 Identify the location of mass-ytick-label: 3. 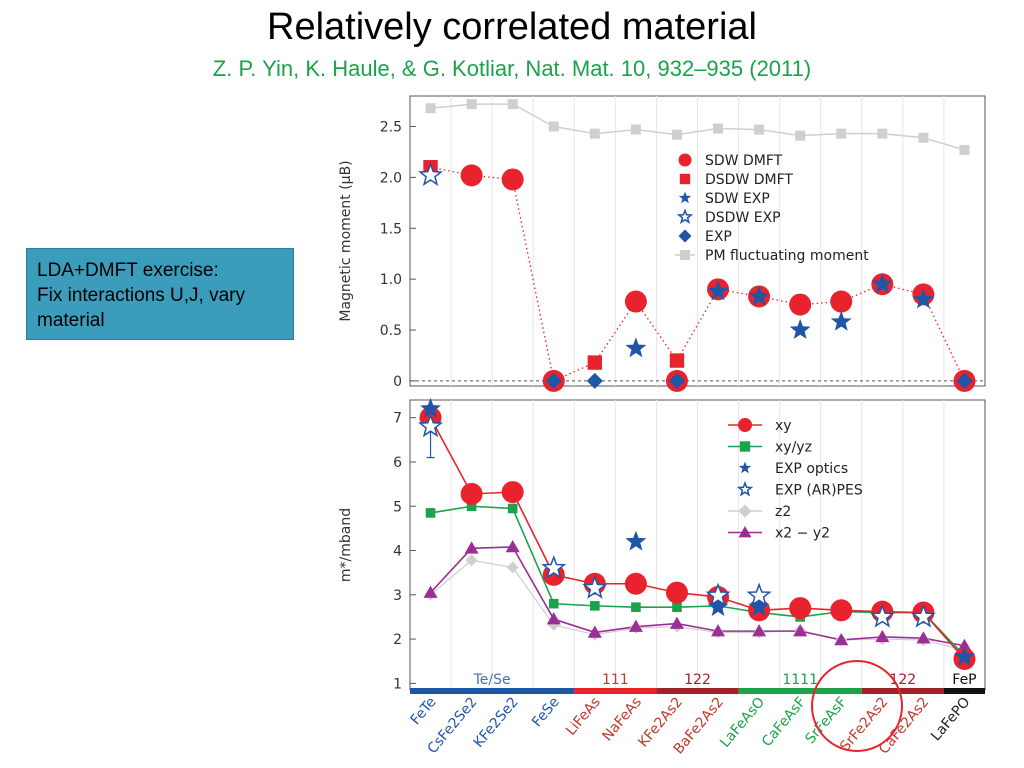
(397, 596).